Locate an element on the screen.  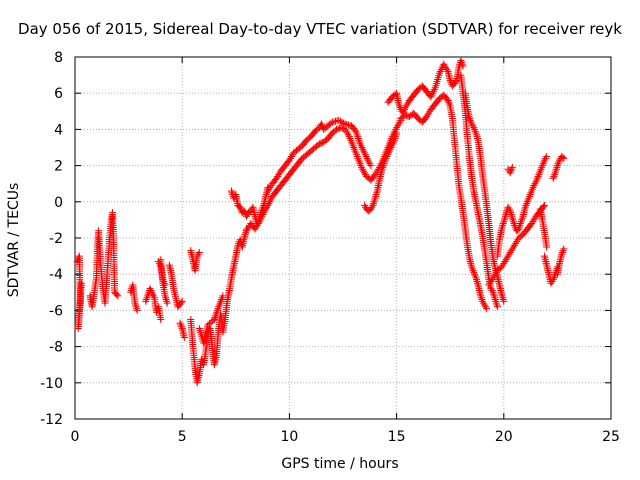
y-tick-label: 4 is located at coordinates (58, 130).